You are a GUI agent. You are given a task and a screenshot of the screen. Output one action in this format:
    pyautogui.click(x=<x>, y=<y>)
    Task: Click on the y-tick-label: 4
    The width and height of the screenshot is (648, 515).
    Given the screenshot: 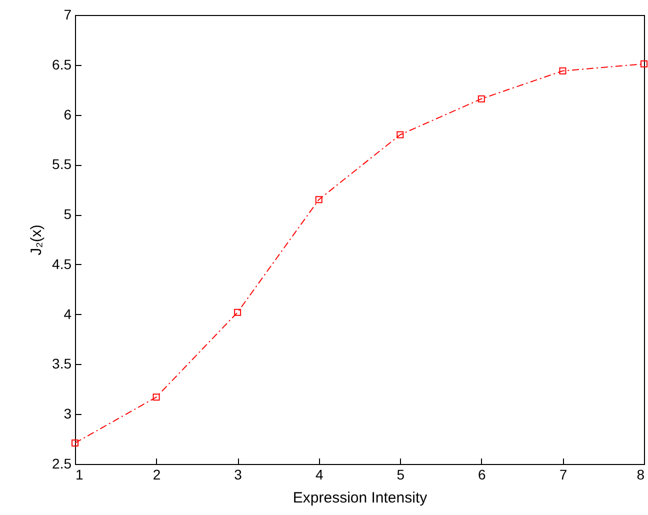 What is the action you would take?
    pyautogui.click(x=68, y=314)
    